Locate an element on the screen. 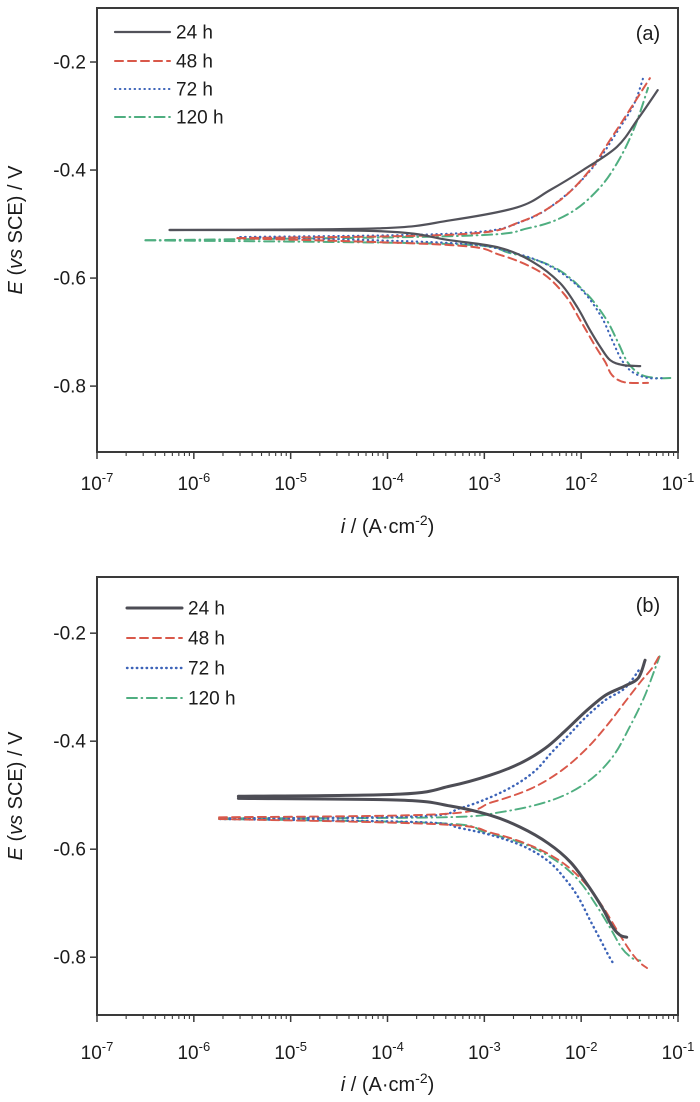  panel-label: (a) is located at coordinates (648, 34).